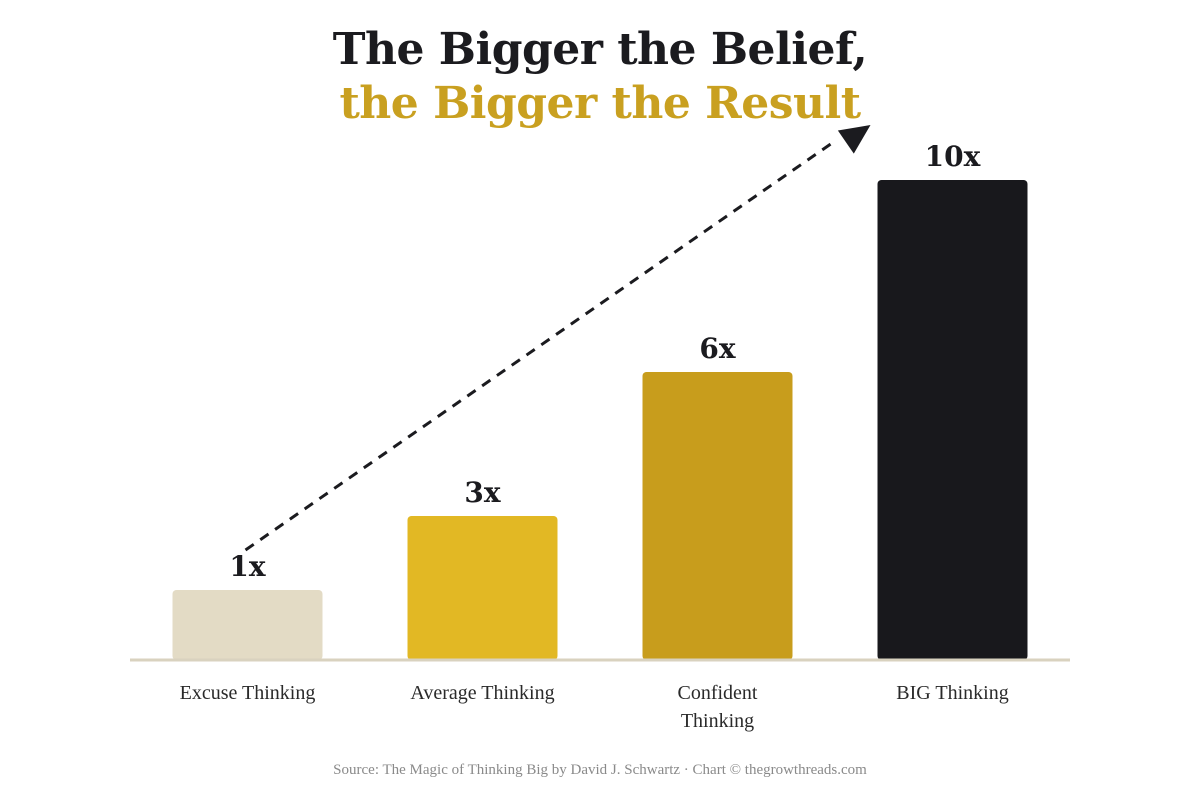  I want to click on chart-title-line-1: The Bigger the Belief,, so click(600, 49).